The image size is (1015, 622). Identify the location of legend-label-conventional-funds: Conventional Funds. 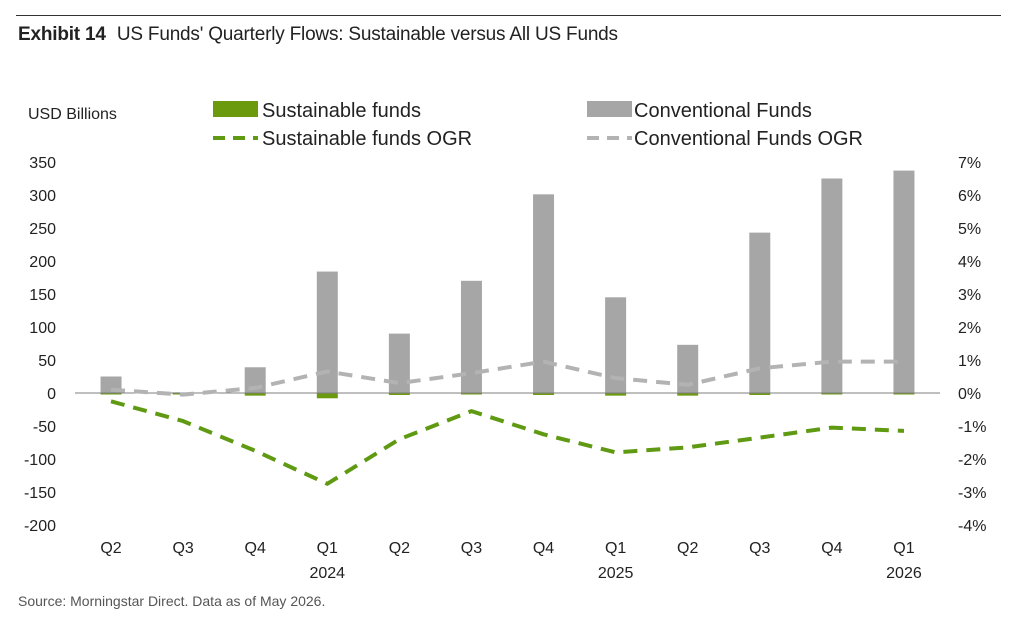
(723, 111).